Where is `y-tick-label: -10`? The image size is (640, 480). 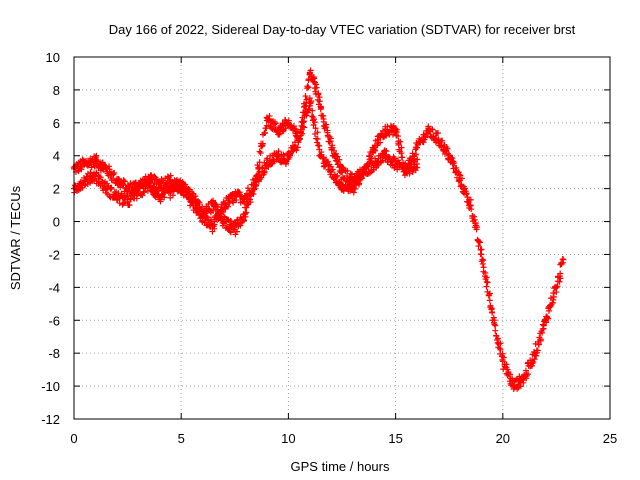
y-tick-label: -10 is located at coordinates (50, 386).